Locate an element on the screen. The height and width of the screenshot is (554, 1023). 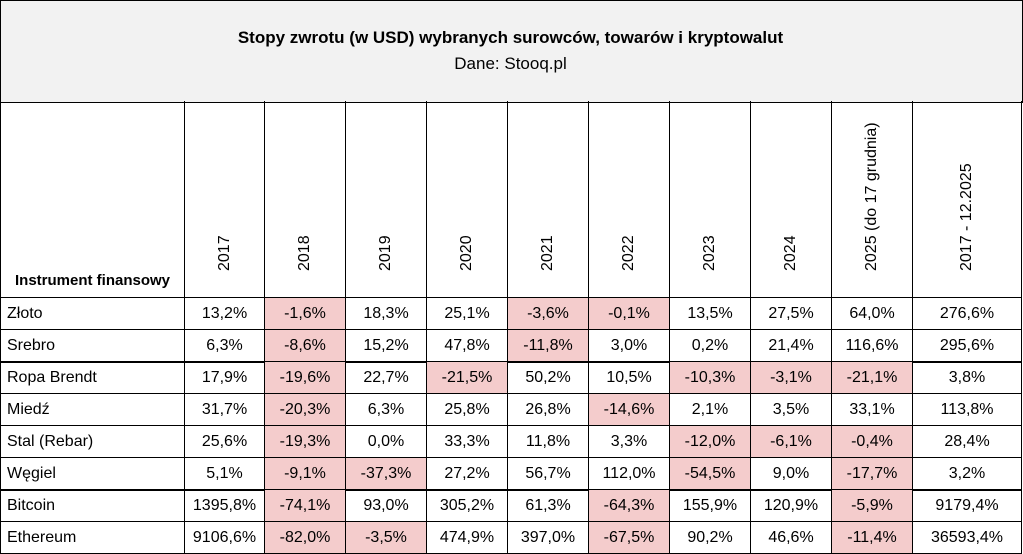
column-header-text: 2022 is located at coordinates (628, 253).